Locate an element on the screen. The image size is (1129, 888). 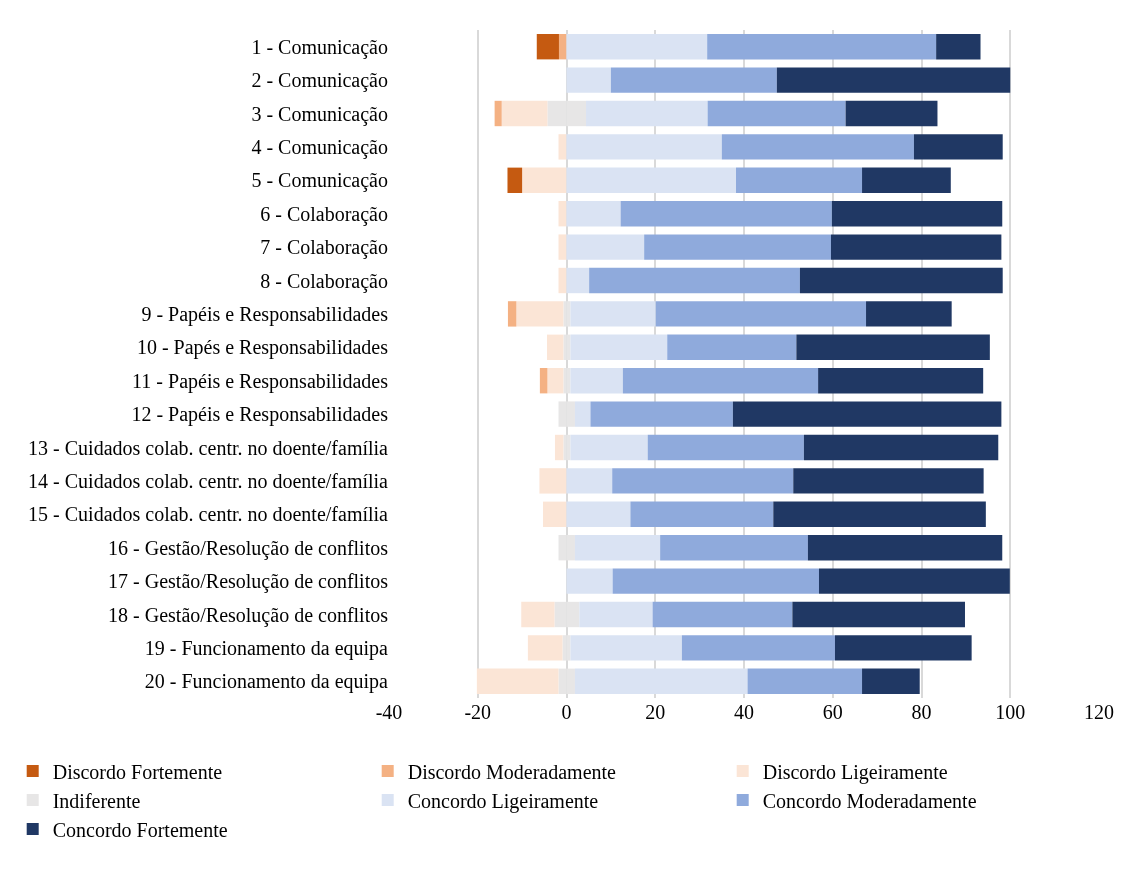
y-tick-label: 9 - Papéis e Responsabilidades is located at coordinates (265, 314).